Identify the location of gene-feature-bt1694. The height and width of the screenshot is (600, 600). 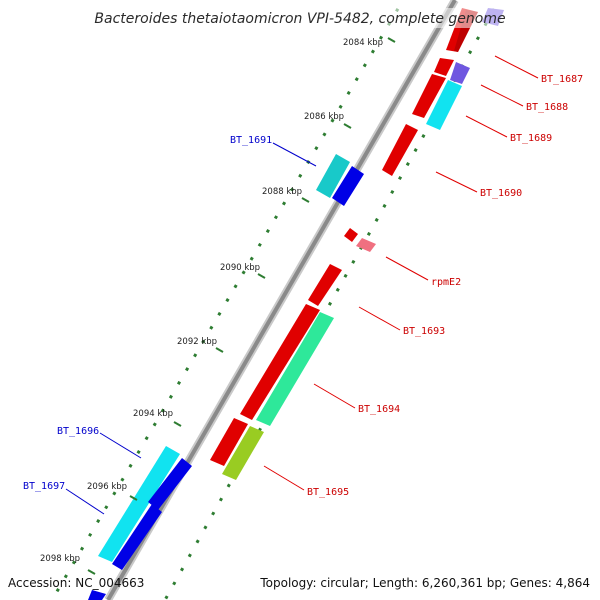
(295, 369).